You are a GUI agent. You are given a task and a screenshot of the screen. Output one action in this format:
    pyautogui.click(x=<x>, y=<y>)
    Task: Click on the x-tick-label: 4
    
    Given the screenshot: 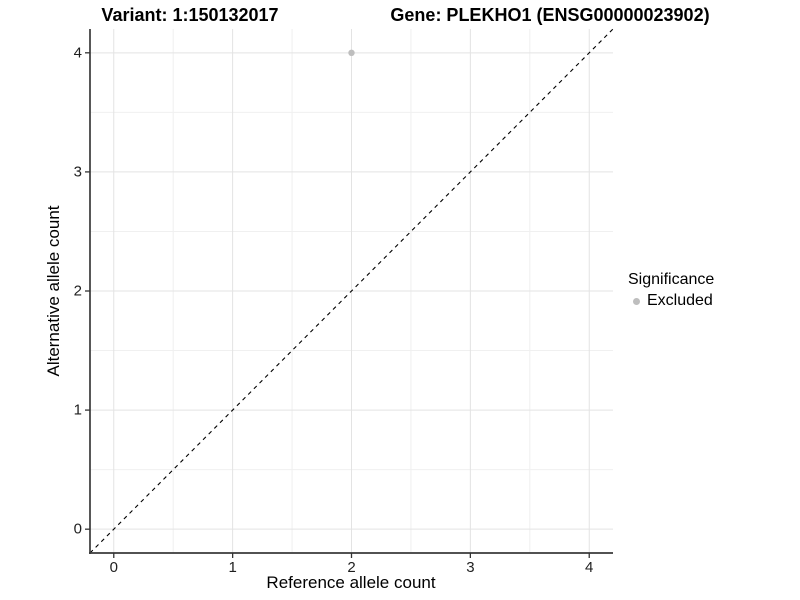 What is the action you would take?
    pyautogui.click(x=589, y=567)
    